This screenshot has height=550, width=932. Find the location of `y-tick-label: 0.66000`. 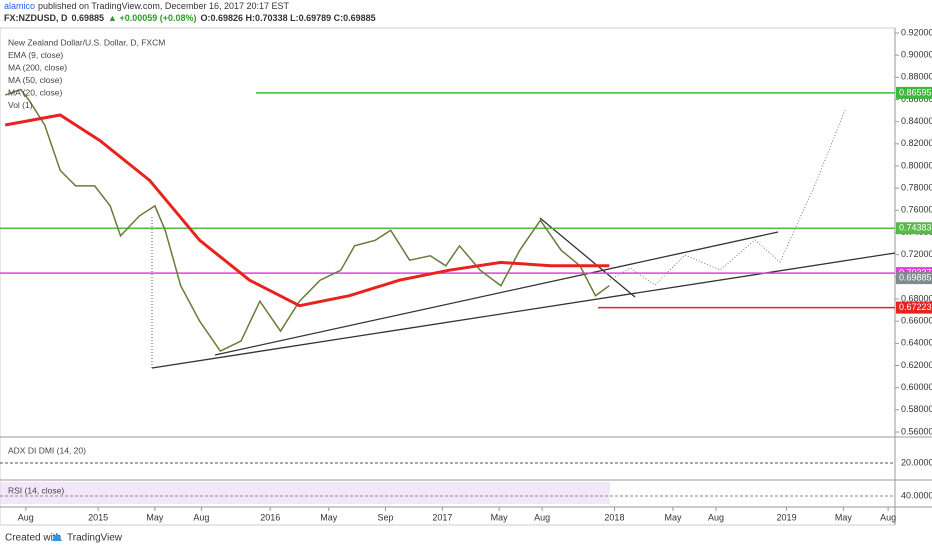

y-tick-label: 0.66000 is located at coordinates (916, 321).